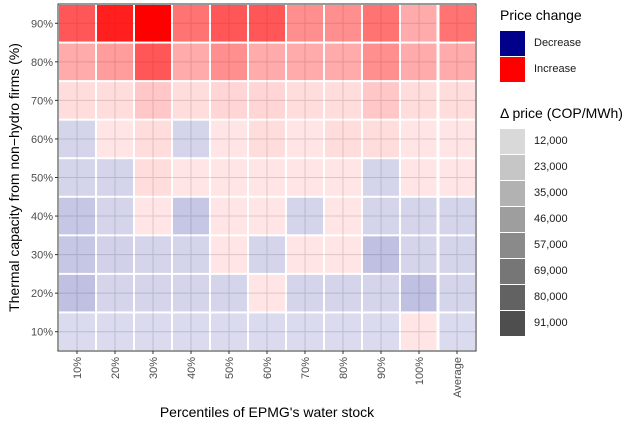 This screenshot has width=633, height=423. I want to click on x-tick-label: 50%, so click(230, 368).